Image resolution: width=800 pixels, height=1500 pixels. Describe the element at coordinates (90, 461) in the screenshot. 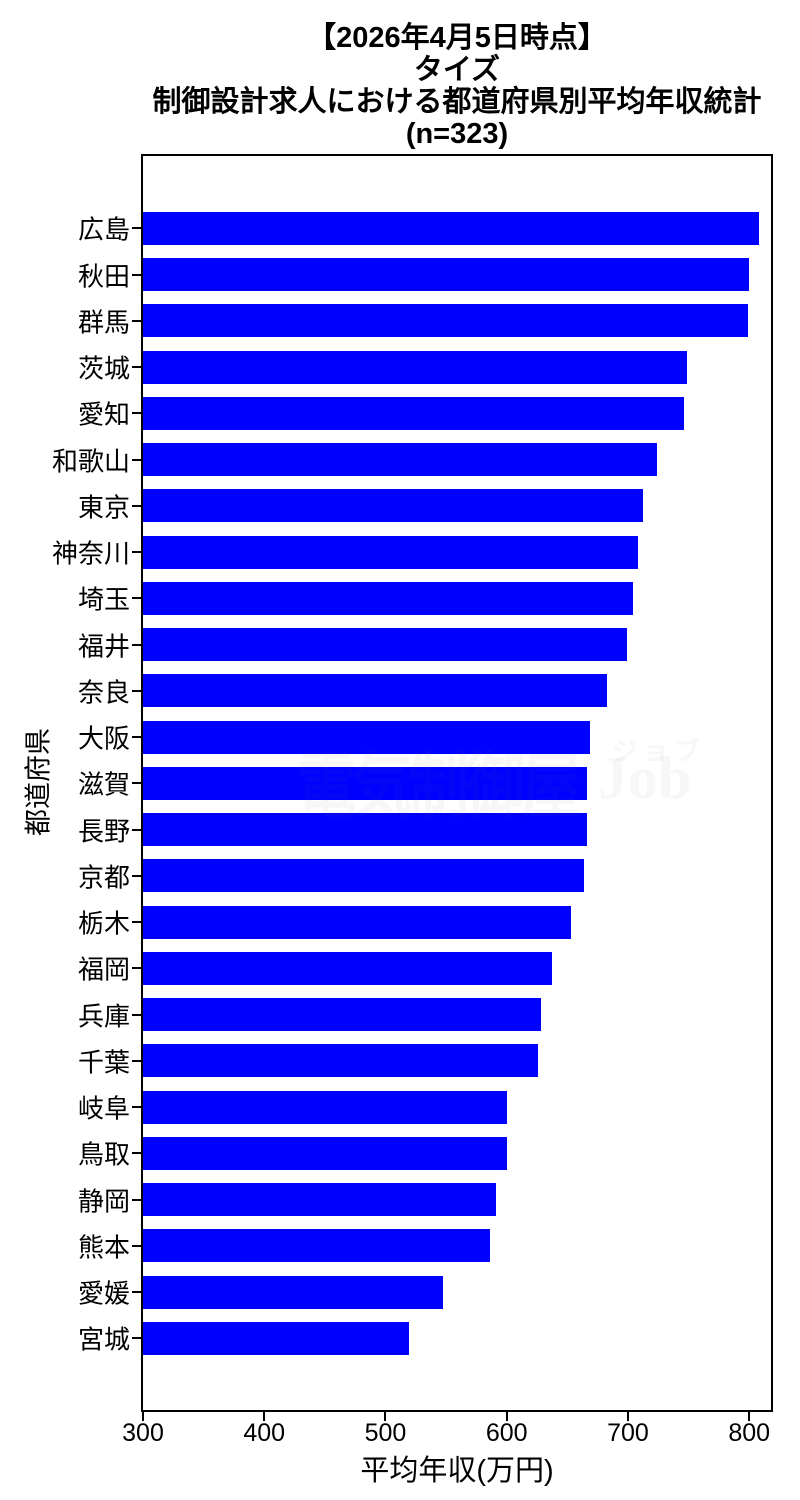

I see `y-tick-label: 和歌山` at that location.